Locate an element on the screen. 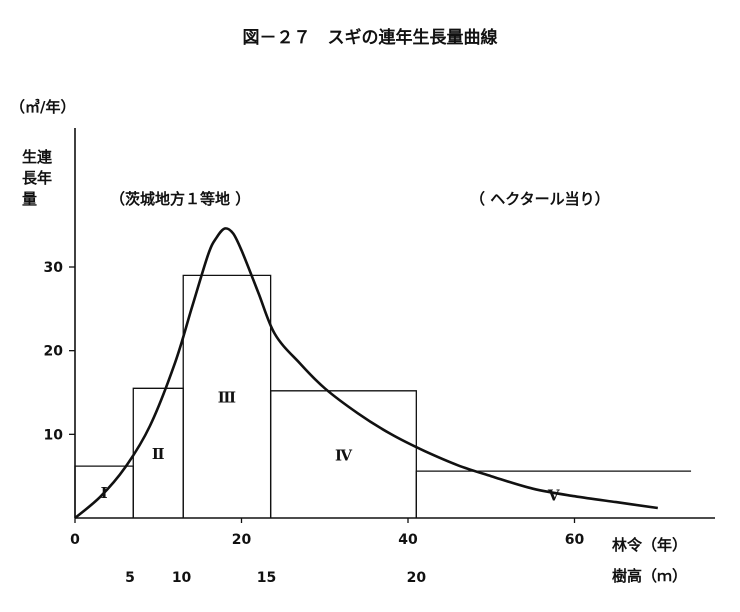  y-ticks: 10 20 30 is located at coordinates (59, 351).